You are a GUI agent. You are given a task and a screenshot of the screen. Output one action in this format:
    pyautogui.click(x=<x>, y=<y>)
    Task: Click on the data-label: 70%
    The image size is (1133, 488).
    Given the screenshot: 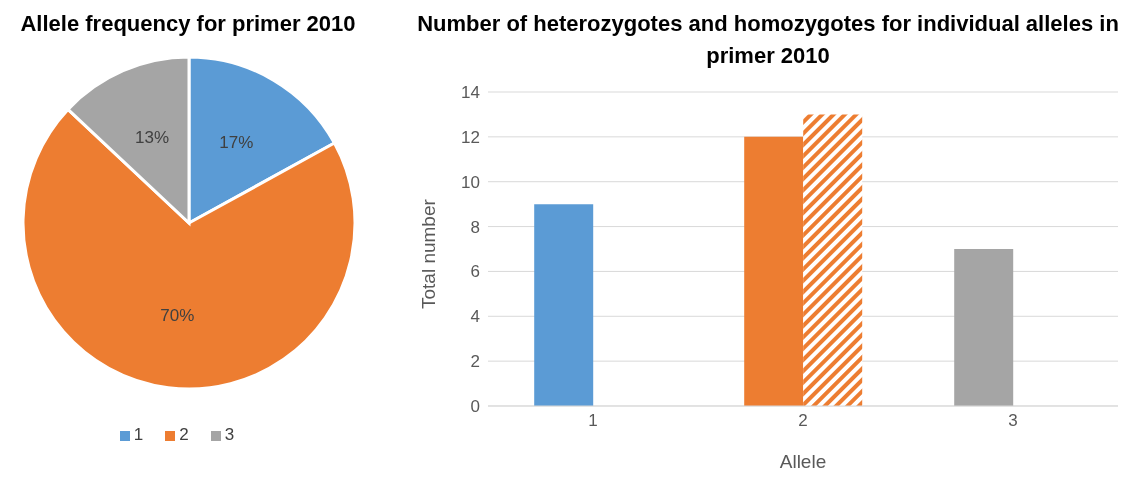 What is the action you would take?
    pyautogui.click(x=177, y=315)
    